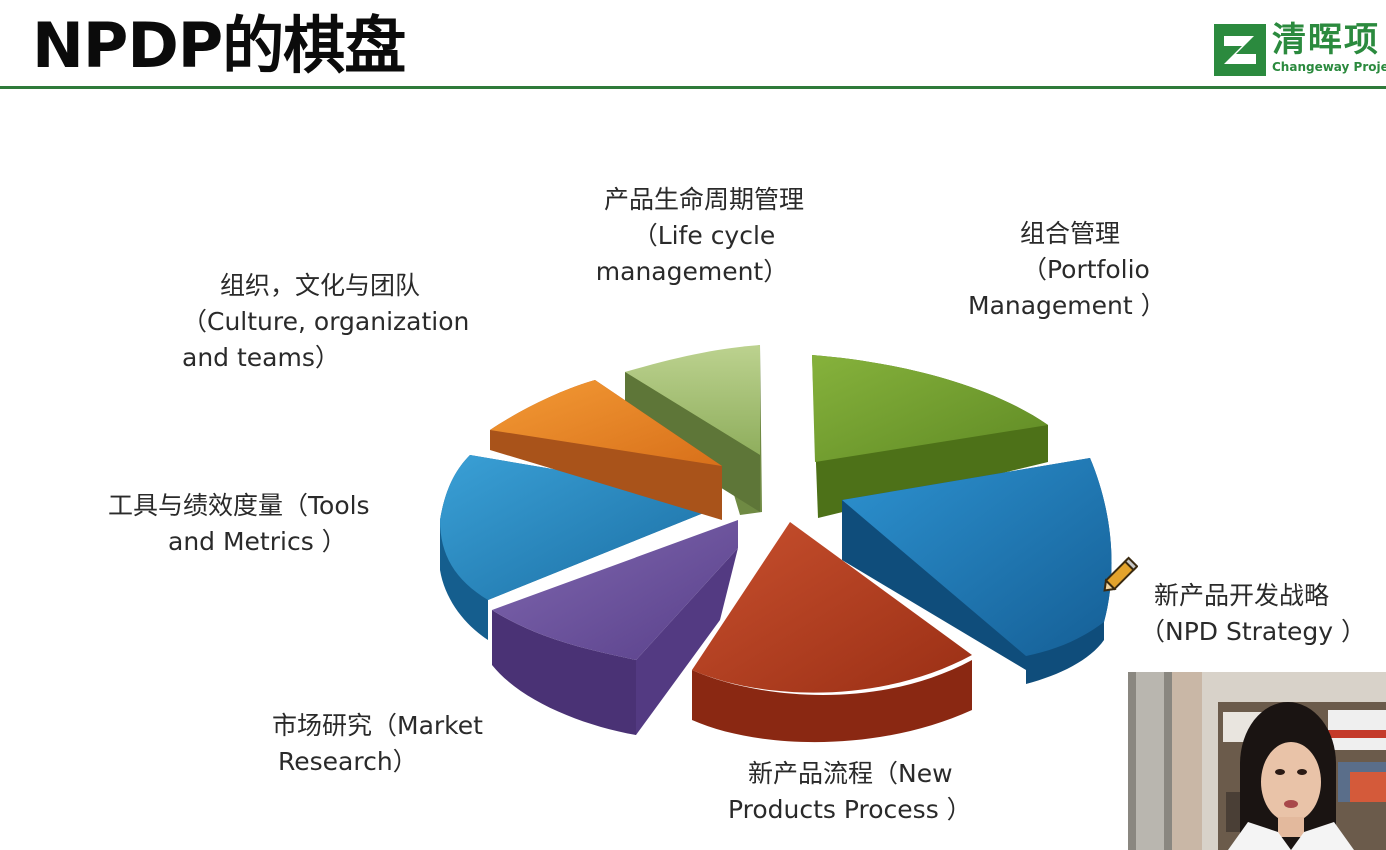 The height and width of the screenshot is (850, 1386). What do you see at coordinates (832, 632) in the screenshot?
I see `segment-process` at bounding box center [832, 632].